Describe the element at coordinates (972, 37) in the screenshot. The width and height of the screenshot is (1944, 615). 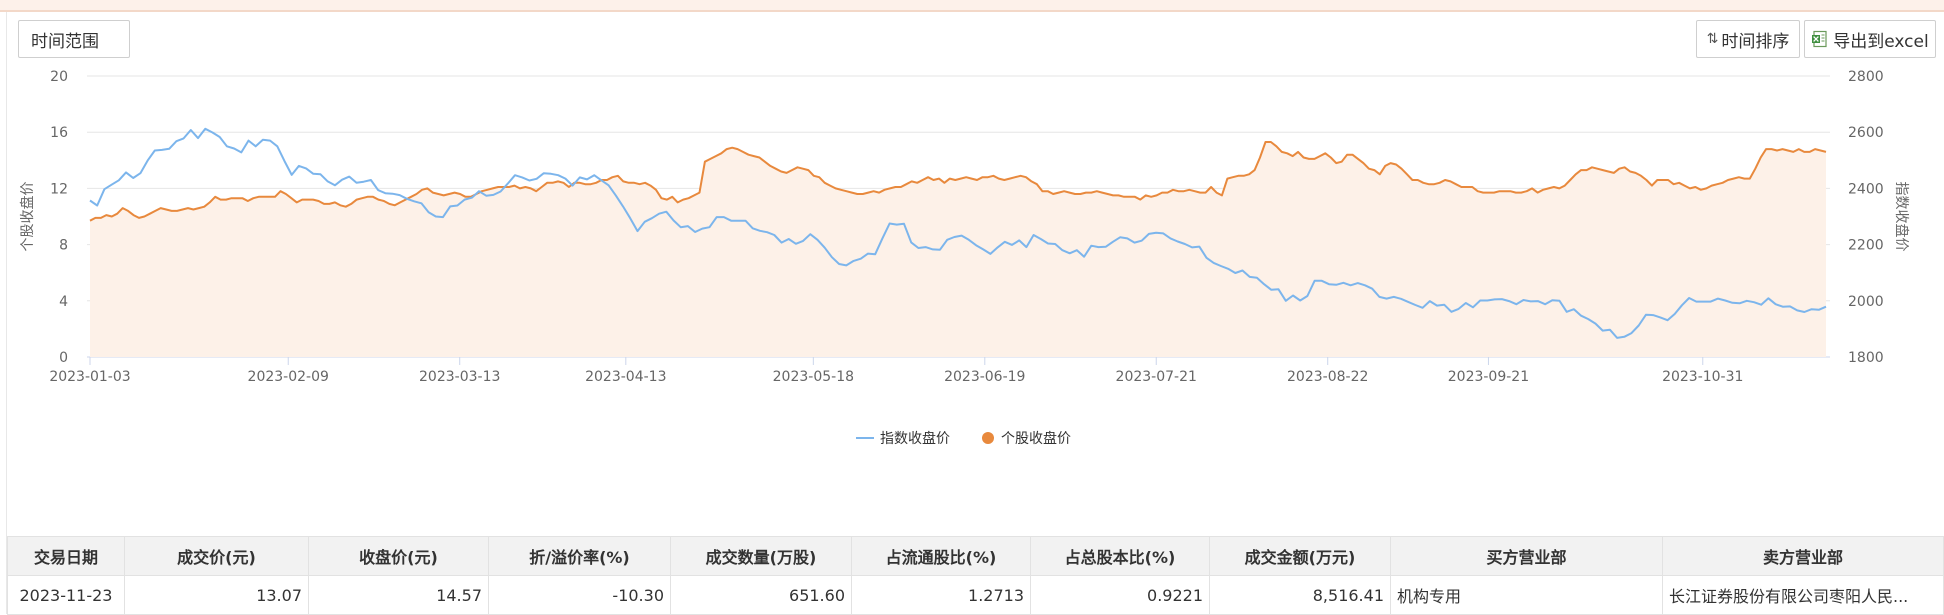
I see `toolbar: 时间范围 ⇅ 时间排序 导出到excel` at that location.